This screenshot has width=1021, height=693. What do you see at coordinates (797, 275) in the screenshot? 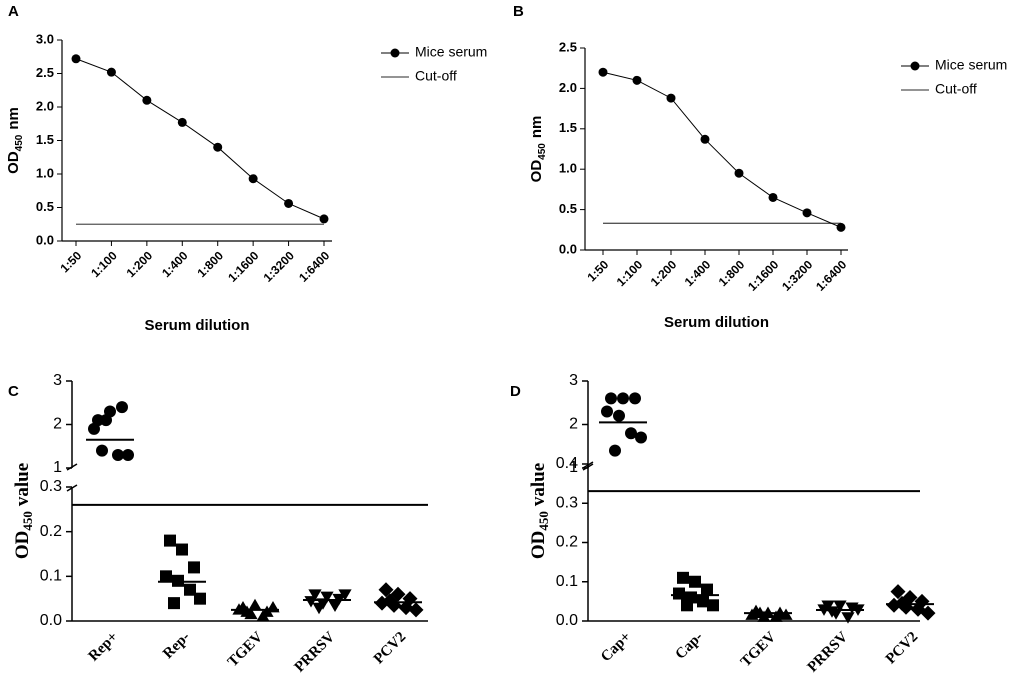
I see `x-tick-label: 1:3200` at bounding box center [797, 275].